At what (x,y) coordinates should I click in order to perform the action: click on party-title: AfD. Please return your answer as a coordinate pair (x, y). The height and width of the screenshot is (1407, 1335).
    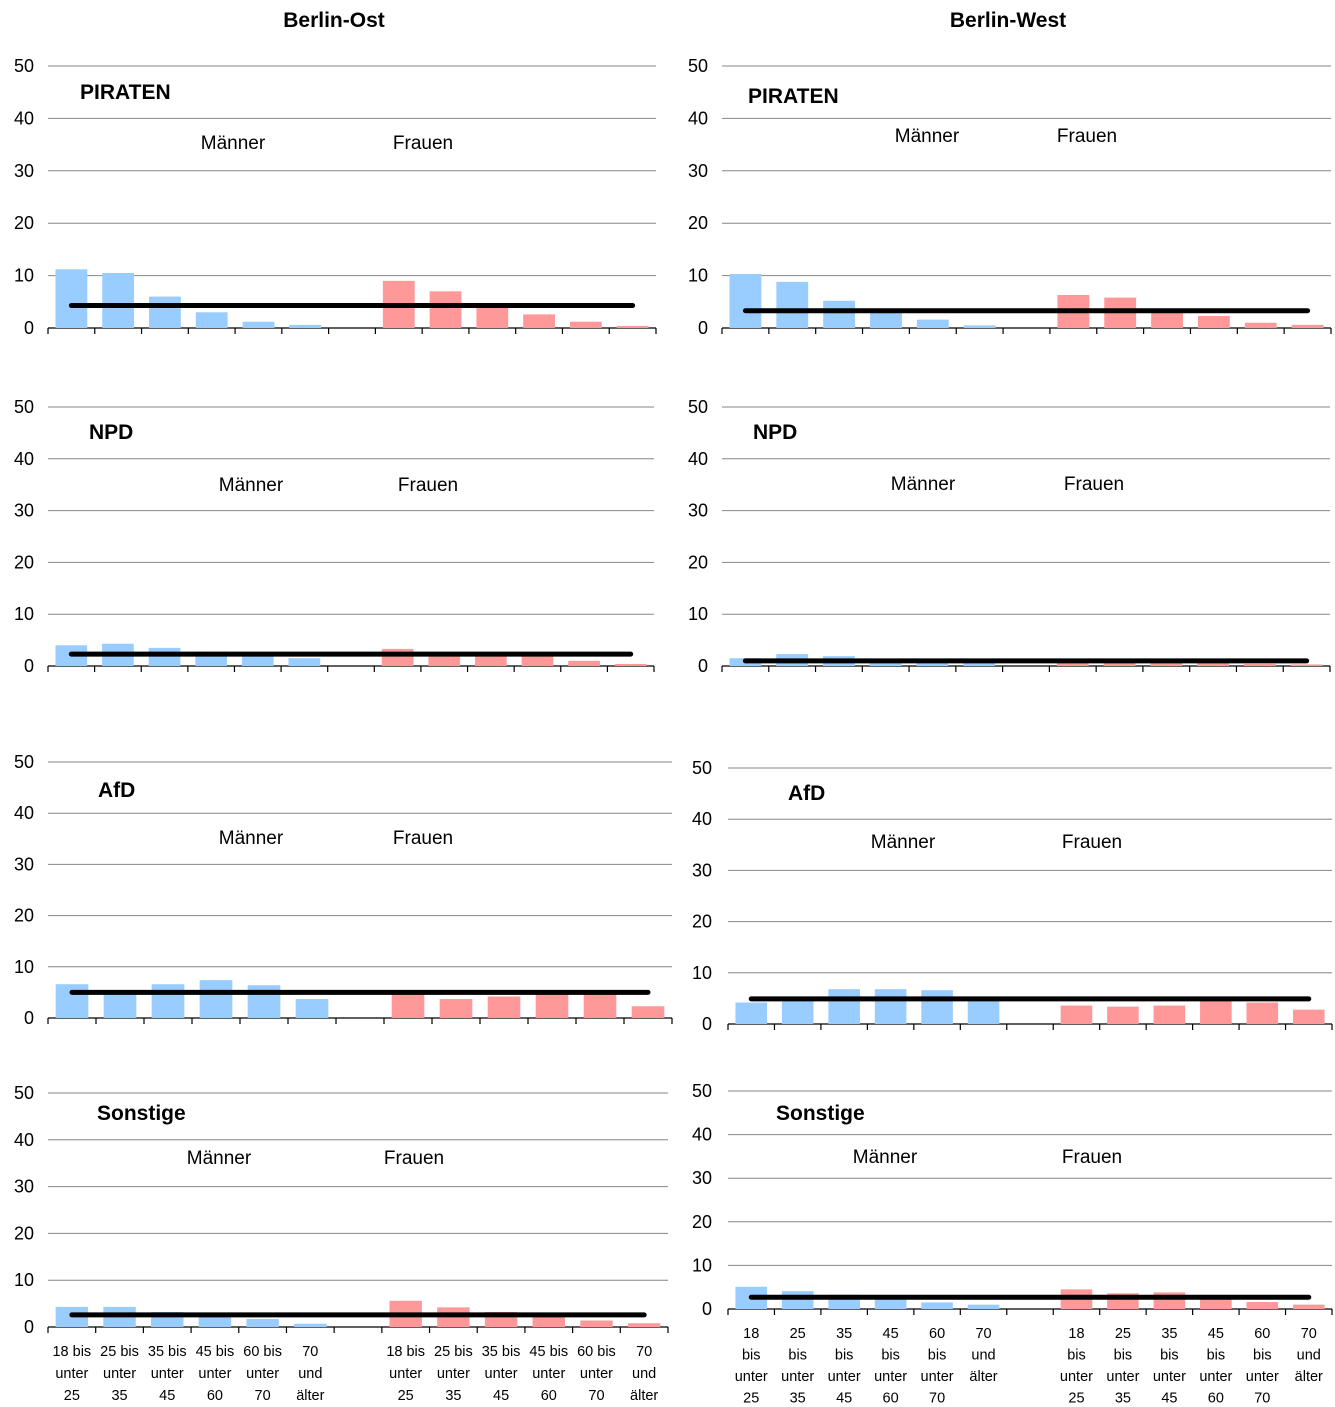
    Looking at the image, I should click on (116, 790).